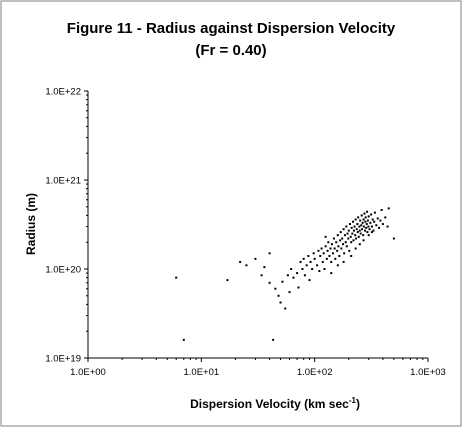 The image size is (462, 427). Describe the element at coordinates (269, 404) in the screenshot. I see `x-axis-title-main: Dispersion Velocity (km sec` at that location.